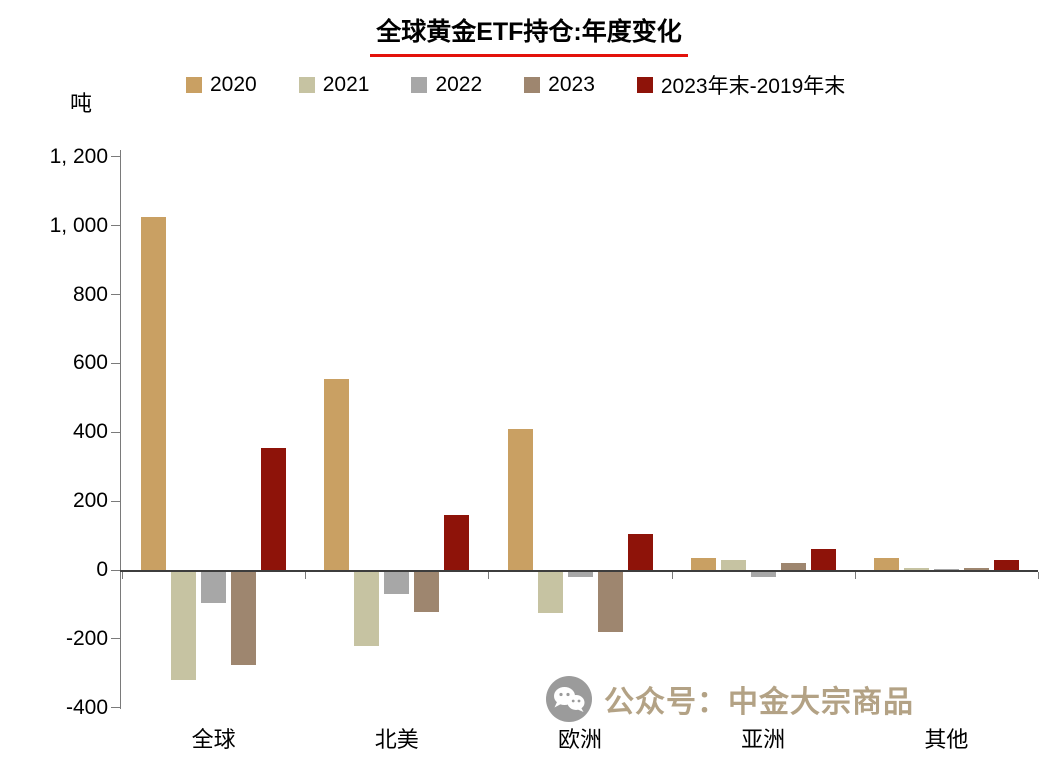  What do you see at coordinates (946, 739) in the screenshot?
I see `category-label-其他: 其他` at bounding box center [946, 739].